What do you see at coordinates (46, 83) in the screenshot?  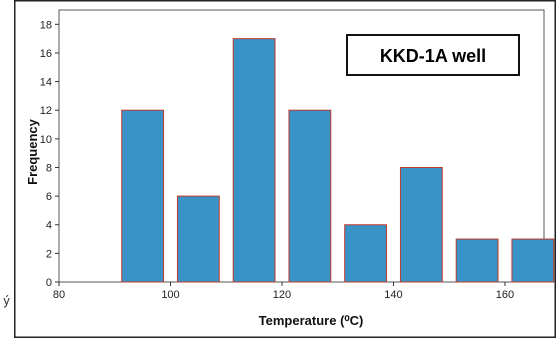 I see `y-tick-label: 14` at bounding box center [46, 83].